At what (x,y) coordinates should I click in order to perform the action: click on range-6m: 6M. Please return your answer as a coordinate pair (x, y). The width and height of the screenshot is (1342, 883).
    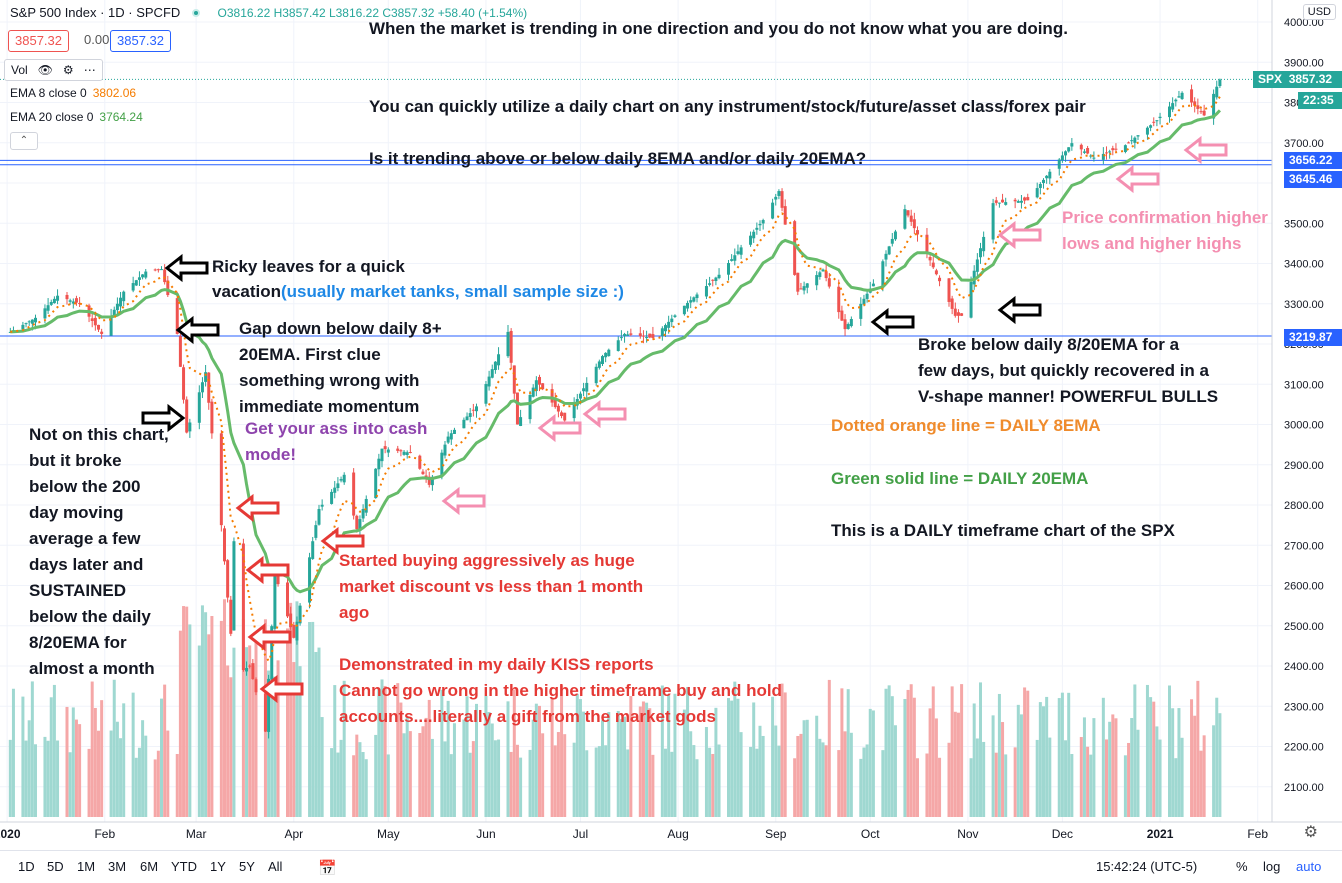
    Looking at the image, I should click on (149, 866).